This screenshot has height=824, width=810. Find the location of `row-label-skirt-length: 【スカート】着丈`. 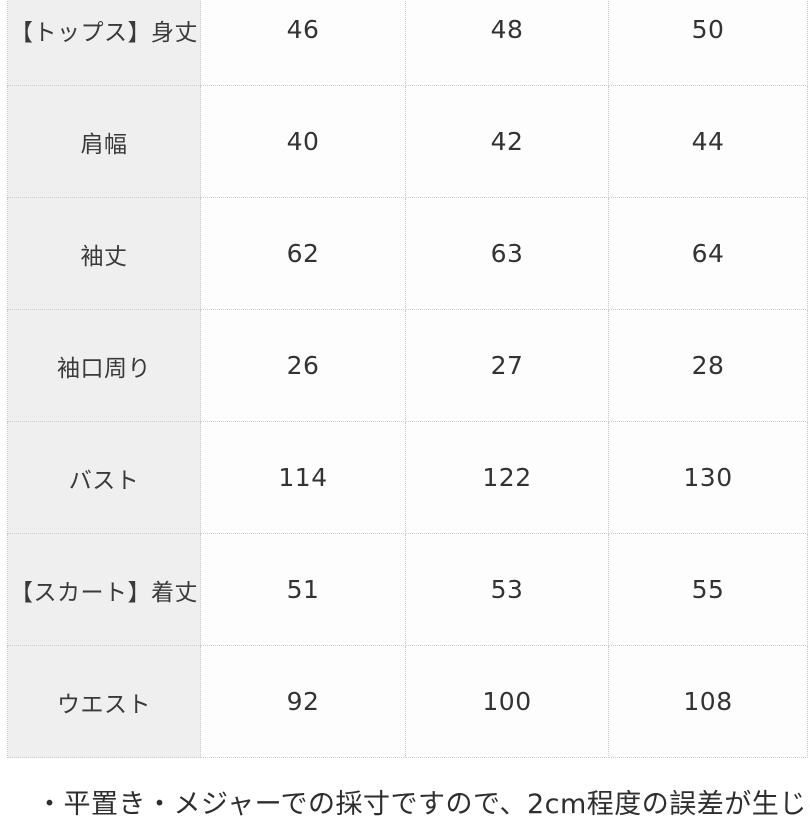

row-label-skirt-length: 【スカート】着丈 is located at coordinates (104, 589).